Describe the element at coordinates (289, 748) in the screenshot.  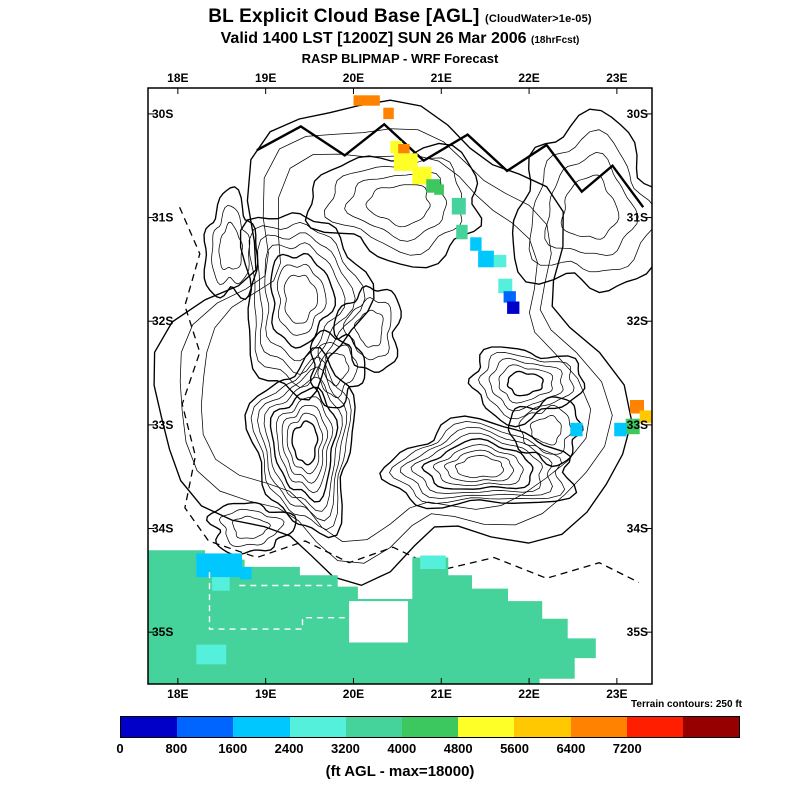
I see `colorbar-tick-label: 2400` at that location.